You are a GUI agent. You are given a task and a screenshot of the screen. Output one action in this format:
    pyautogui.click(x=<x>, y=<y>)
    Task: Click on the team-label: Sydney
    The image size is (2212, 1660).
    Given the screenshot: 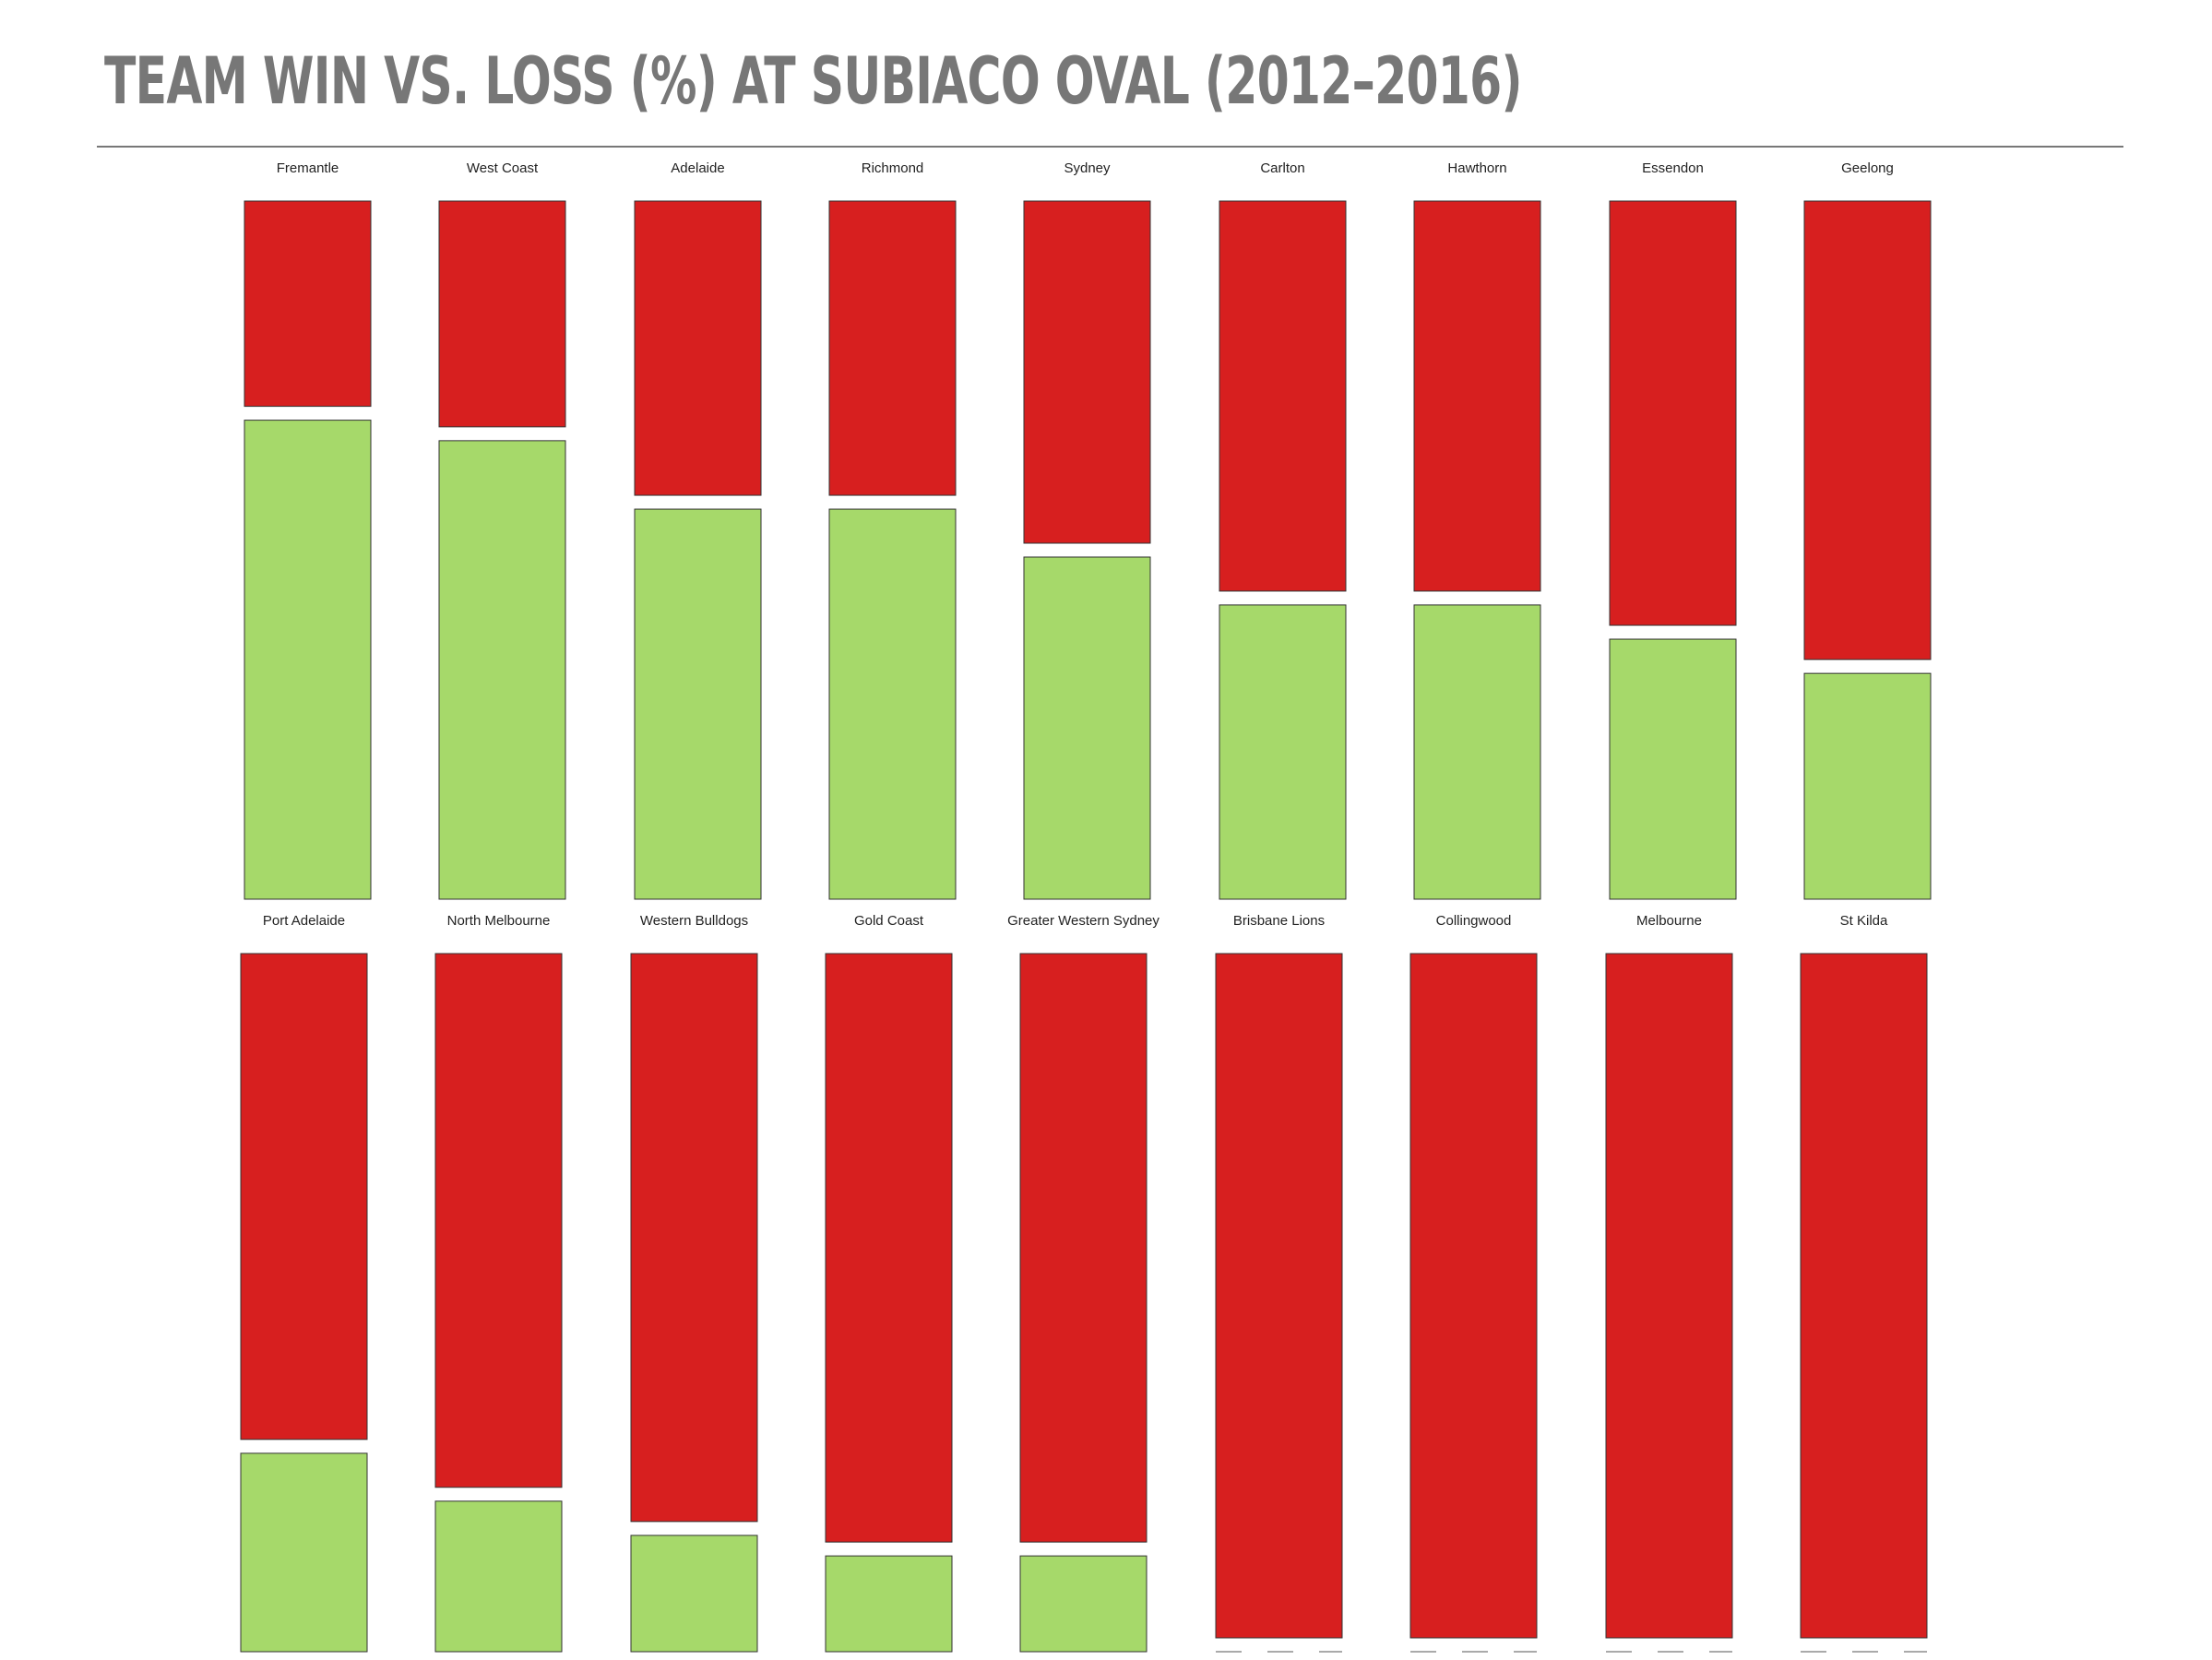 What is the action you would take?
    pyautogui.click(x=1087, y=168)
    